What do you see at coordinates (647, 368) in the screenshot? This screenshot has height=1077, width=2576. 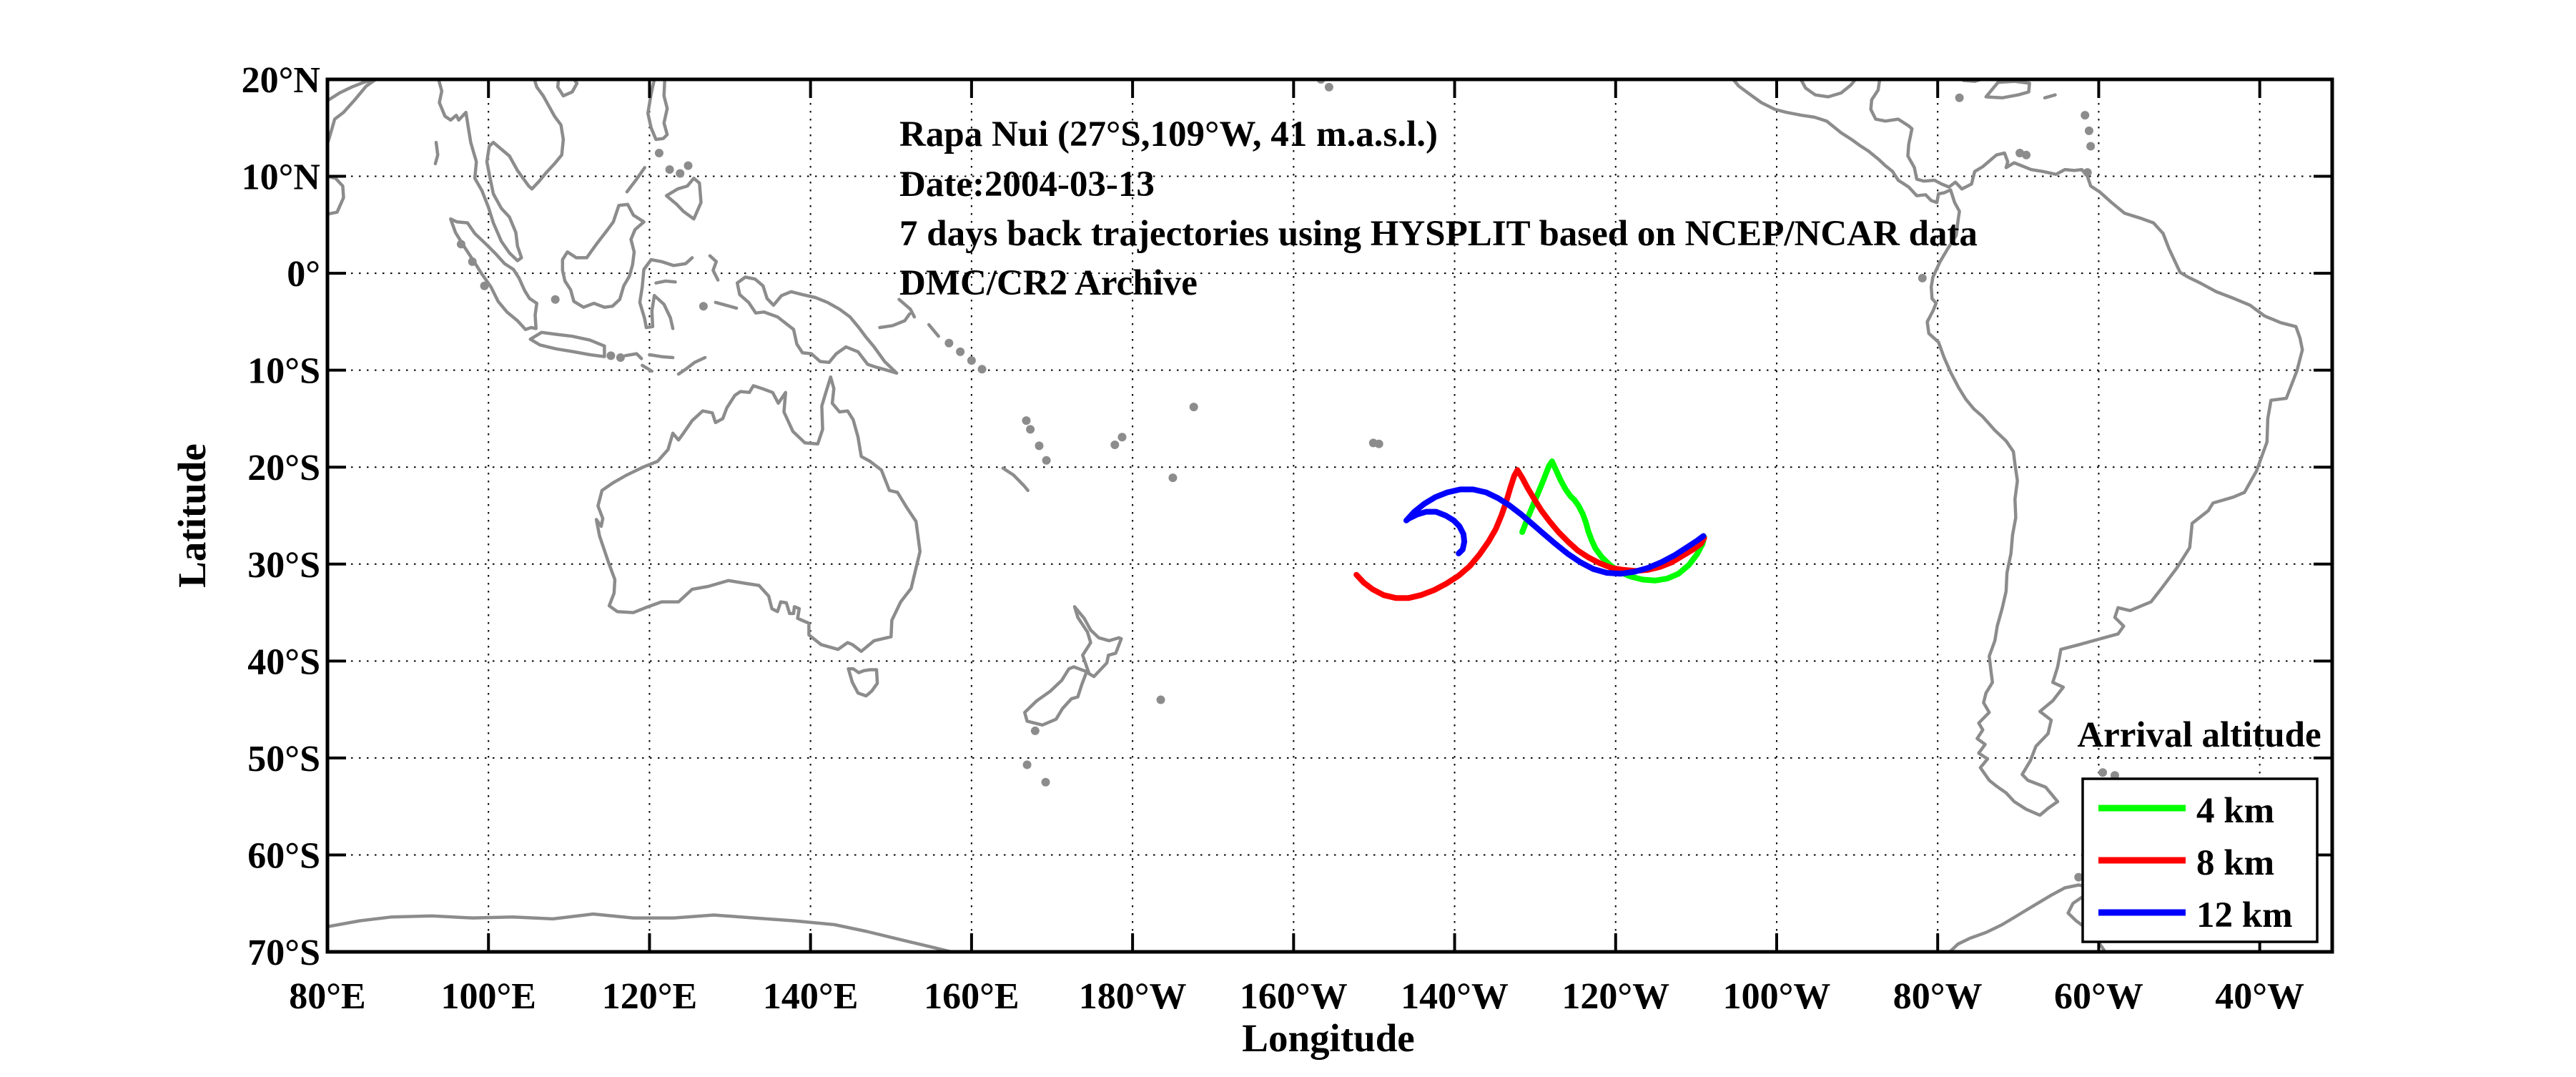 I see `coastline-sumba` at bounding box center [647, 368].